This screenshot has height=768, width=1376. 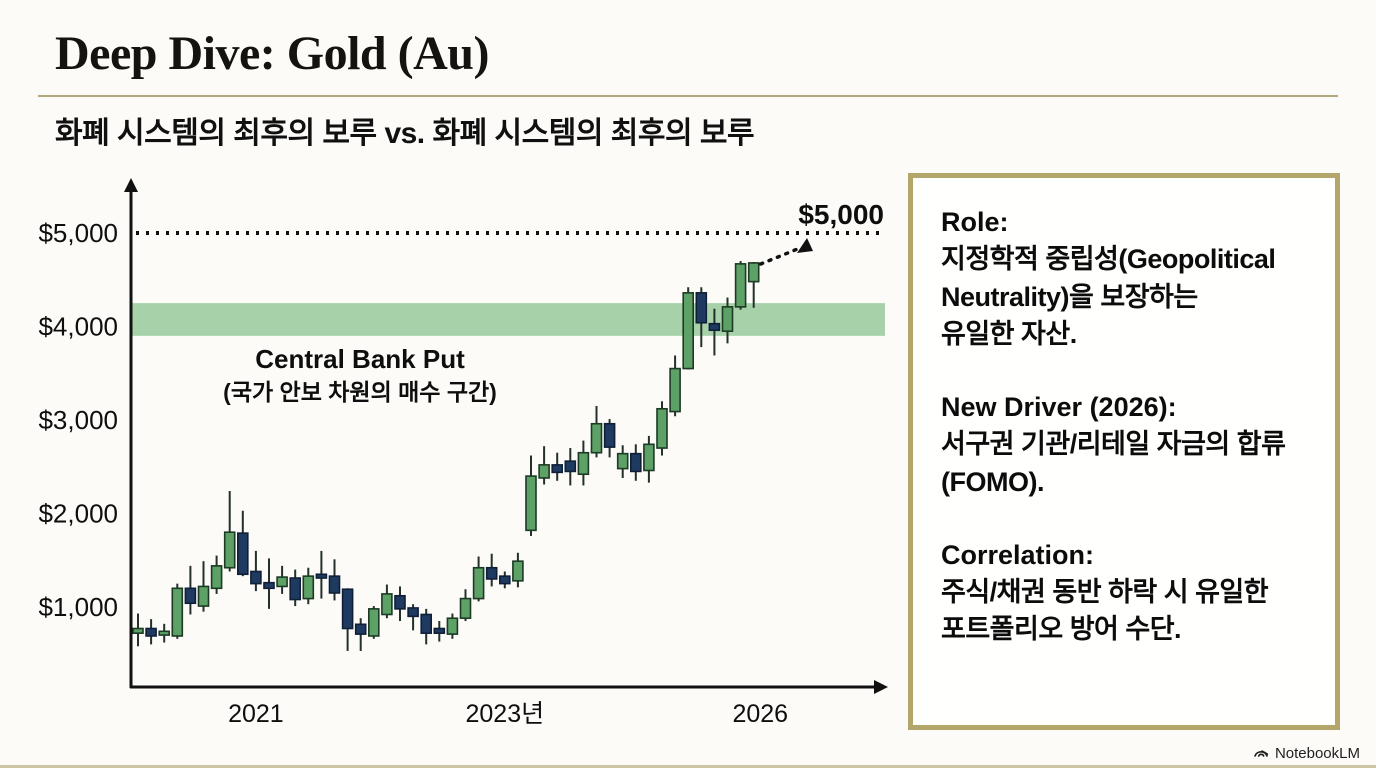 I want to click on x-tick-label: 2026, so click(x=760, y=714).